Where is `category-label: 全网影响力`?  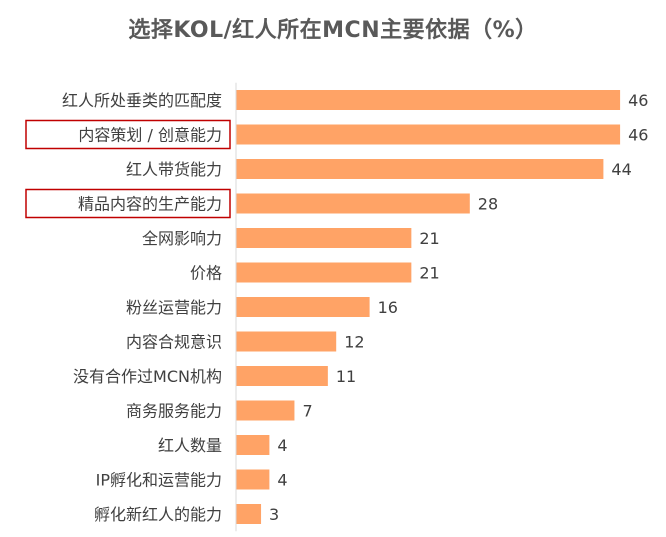
category-label: 全网影响力 is located at coordinates (182, 238).